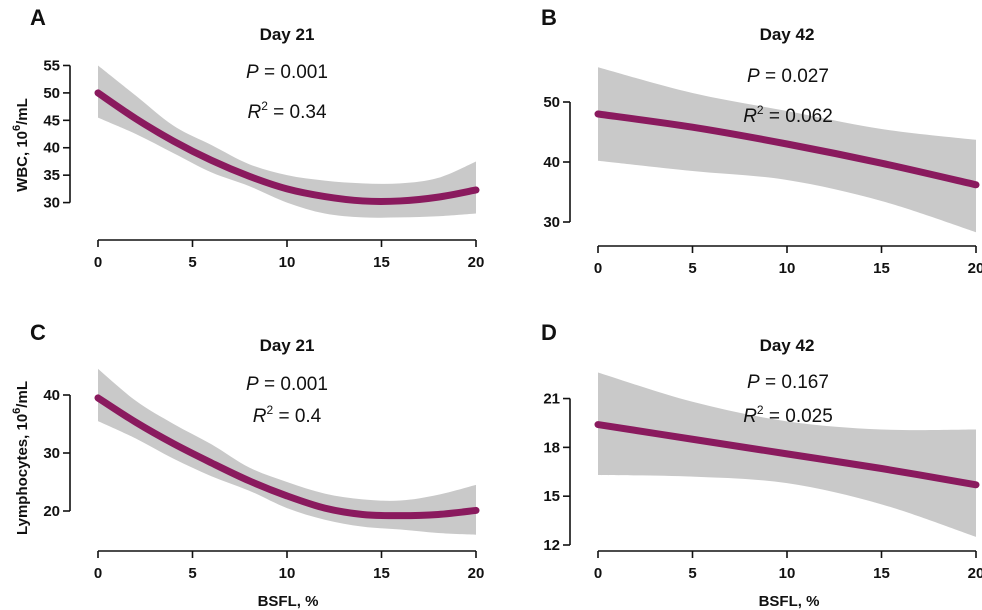  I want to click on panel-c-x-tick-label: 20, so click(476, 573).